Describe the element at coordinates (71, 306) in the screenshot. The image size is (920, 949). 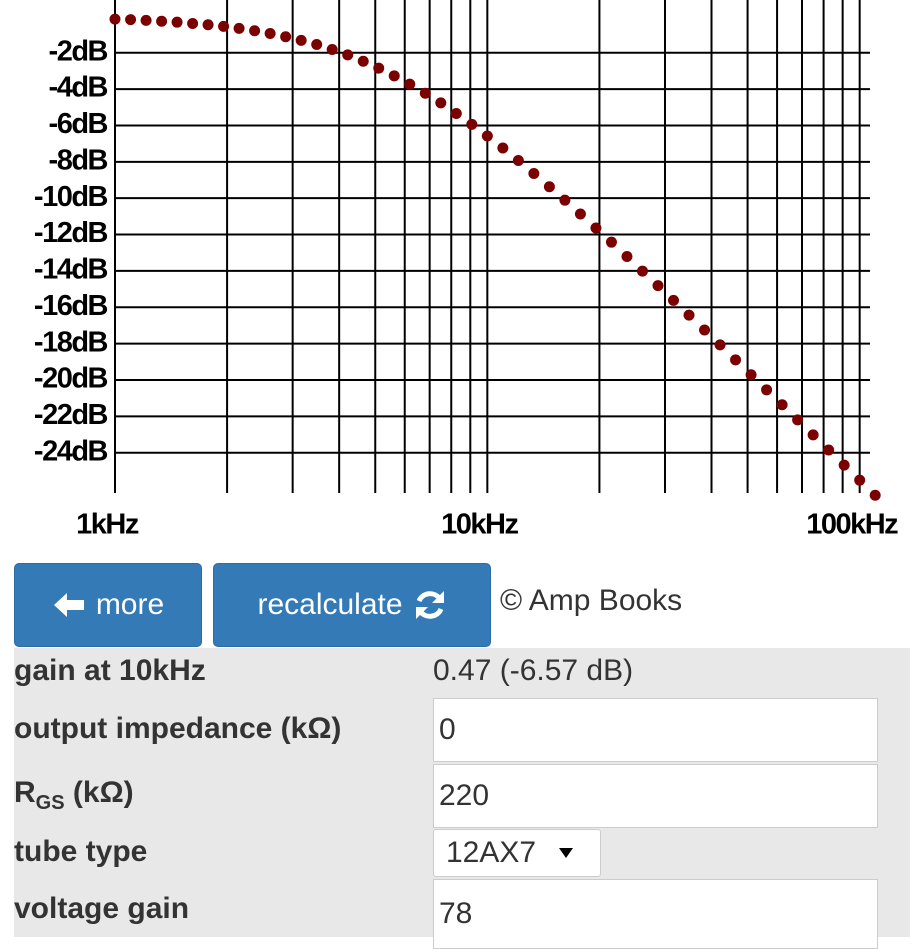
I see `y-tick-label: -16dB` at that location.